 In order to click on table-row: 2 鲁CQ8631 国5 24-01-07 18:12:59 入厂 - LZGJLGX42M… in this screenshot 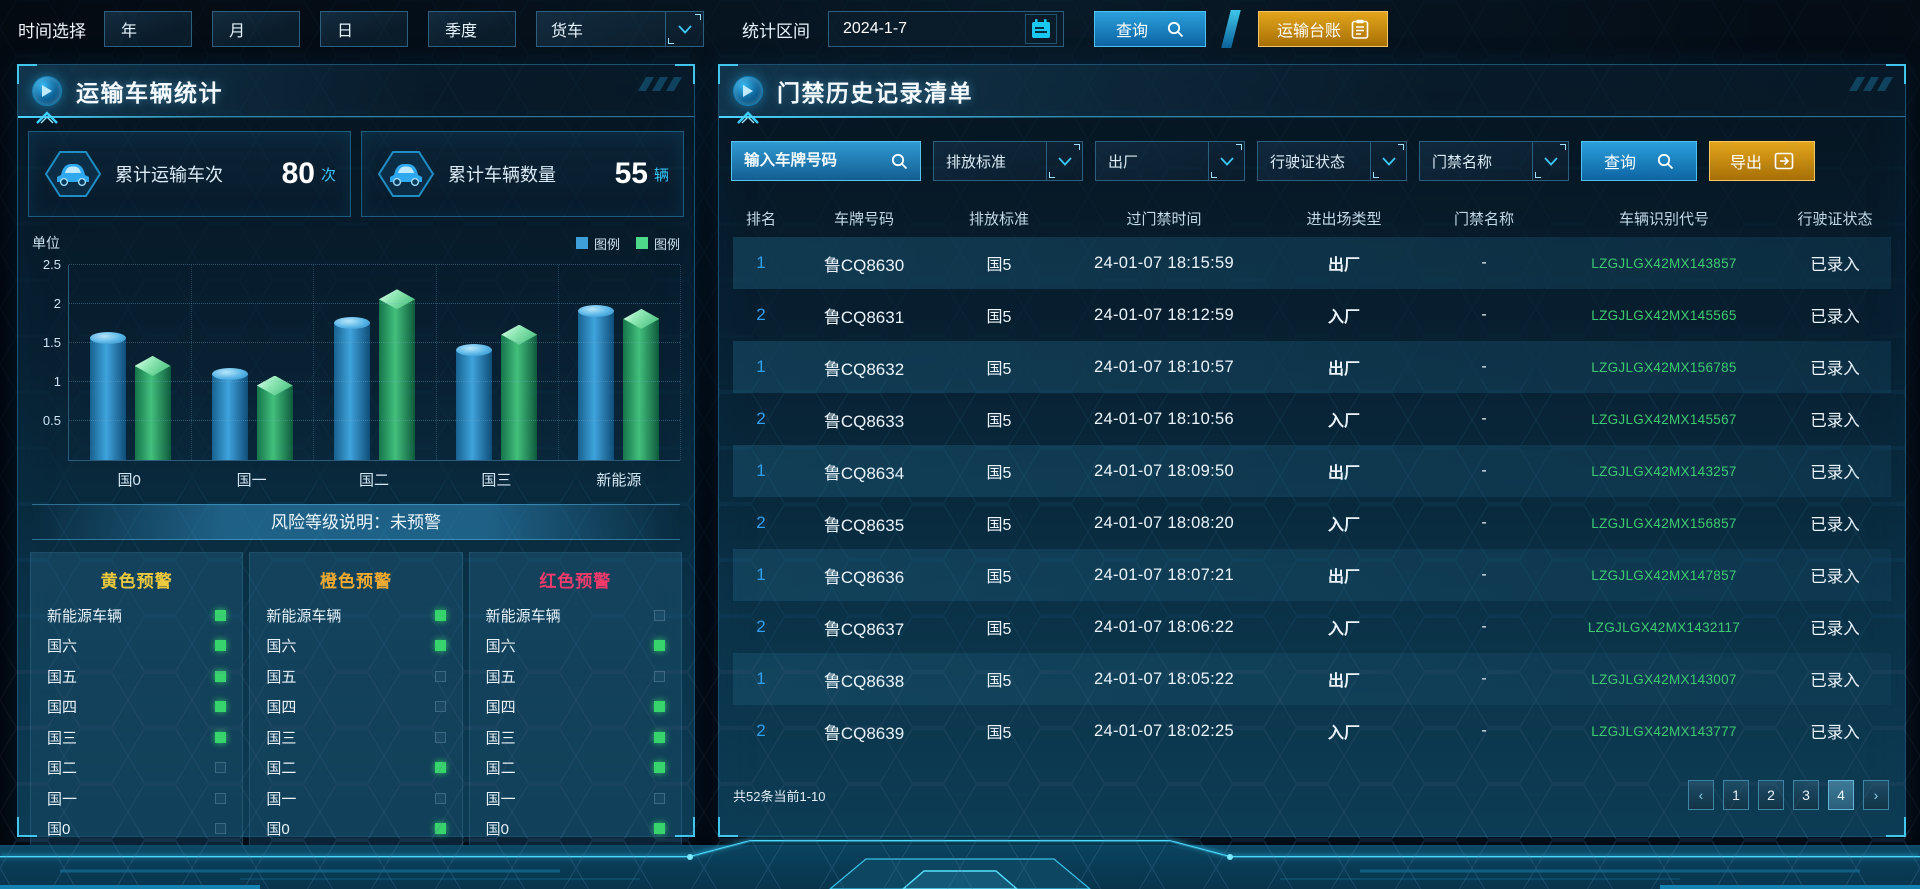, I will do `click(1312, 315)`.